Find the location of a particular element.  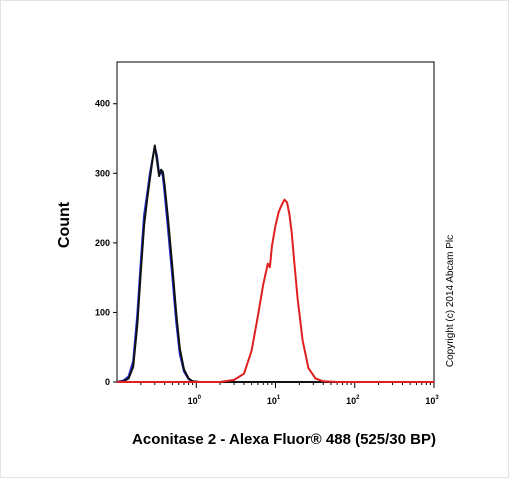

y-axis-ticks: 0 100 200 300 400 is located at coordinates (106, 243).